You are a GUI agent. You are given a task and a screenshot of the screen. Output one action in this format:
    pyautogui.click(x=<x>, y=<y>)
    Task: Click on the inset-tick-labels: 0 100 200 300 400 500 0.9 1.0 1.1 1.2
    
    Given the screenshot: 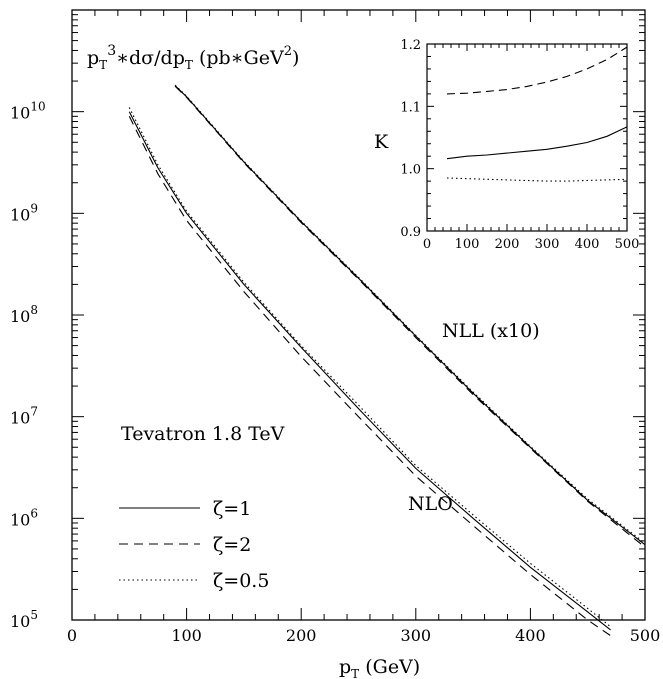 What is the action you would take?
    pyautogui.click(x=519, y=145)
    